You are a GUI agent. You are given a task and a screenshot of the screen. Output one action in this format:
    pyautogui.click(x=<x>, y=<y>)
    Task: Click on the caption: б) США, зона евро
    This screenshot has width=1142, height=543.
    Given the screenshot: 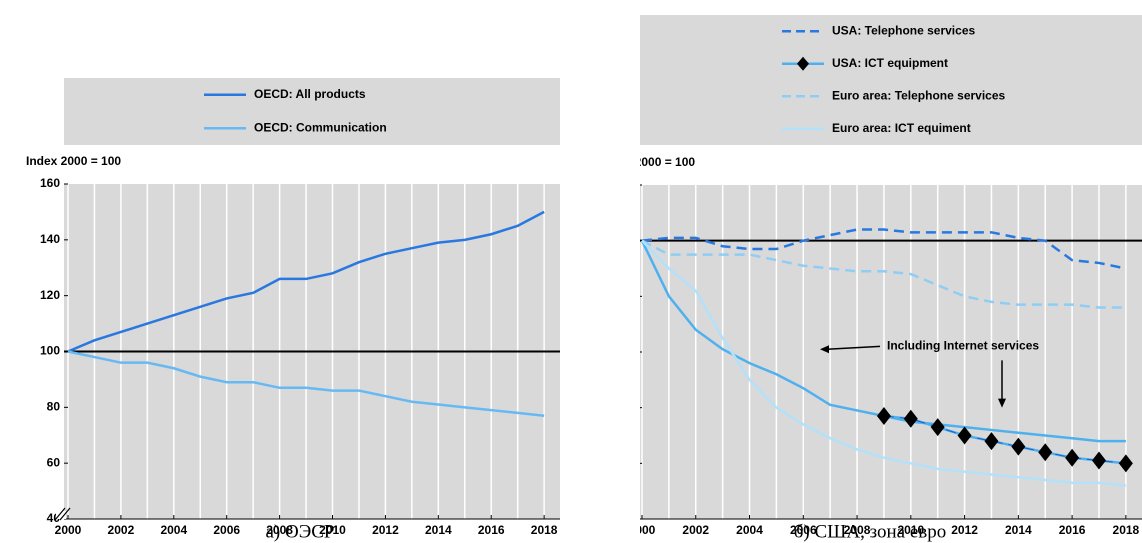 What is the action you would take?
    pyautogui.click(x=870, y=531)
    